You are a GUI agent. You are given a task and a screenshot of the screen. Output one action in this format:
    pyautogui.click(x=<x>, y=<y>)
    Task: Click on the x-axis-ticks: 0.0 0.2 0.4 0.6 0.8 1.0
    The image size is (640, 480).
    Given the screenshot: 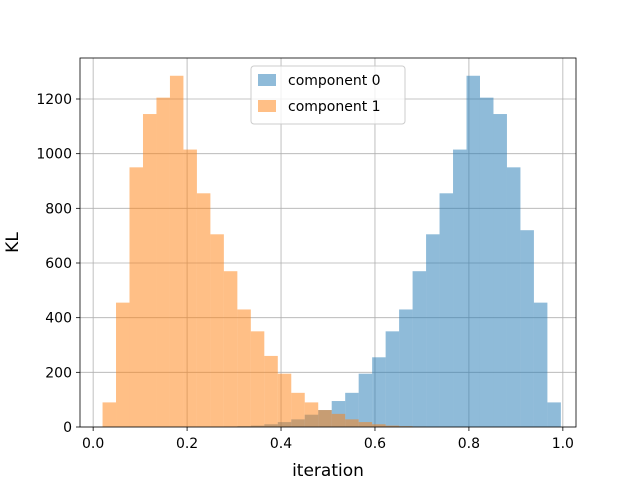 What is the action you would take?
    pyautogui.click(x=328, y=439)
    